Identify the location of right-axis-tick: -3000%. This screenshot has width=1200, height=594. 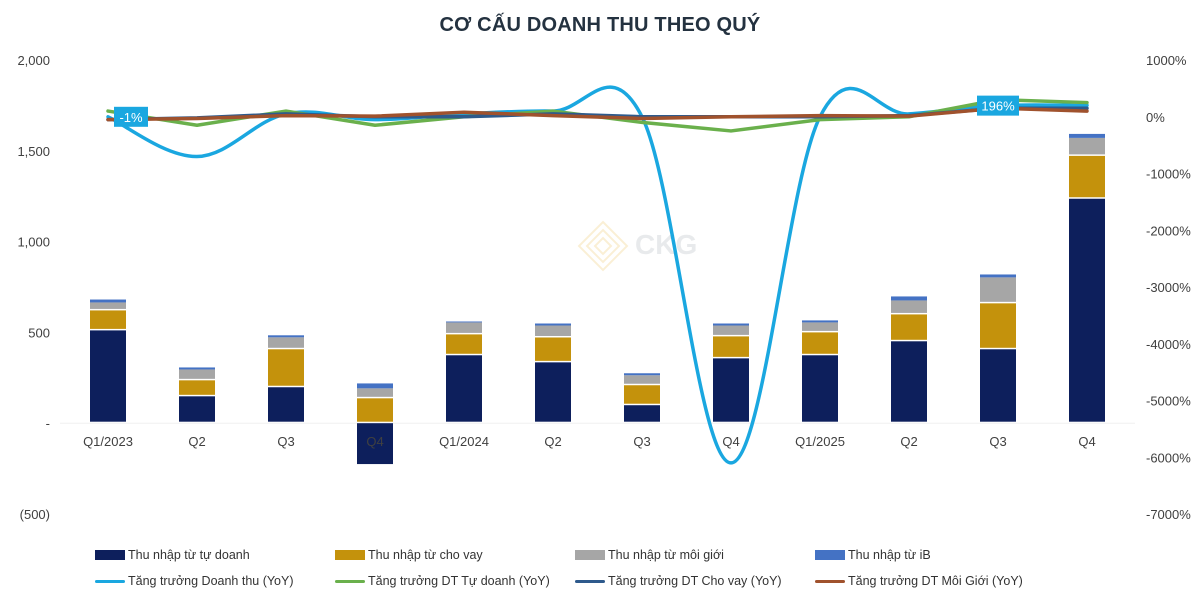
(1168, 287).